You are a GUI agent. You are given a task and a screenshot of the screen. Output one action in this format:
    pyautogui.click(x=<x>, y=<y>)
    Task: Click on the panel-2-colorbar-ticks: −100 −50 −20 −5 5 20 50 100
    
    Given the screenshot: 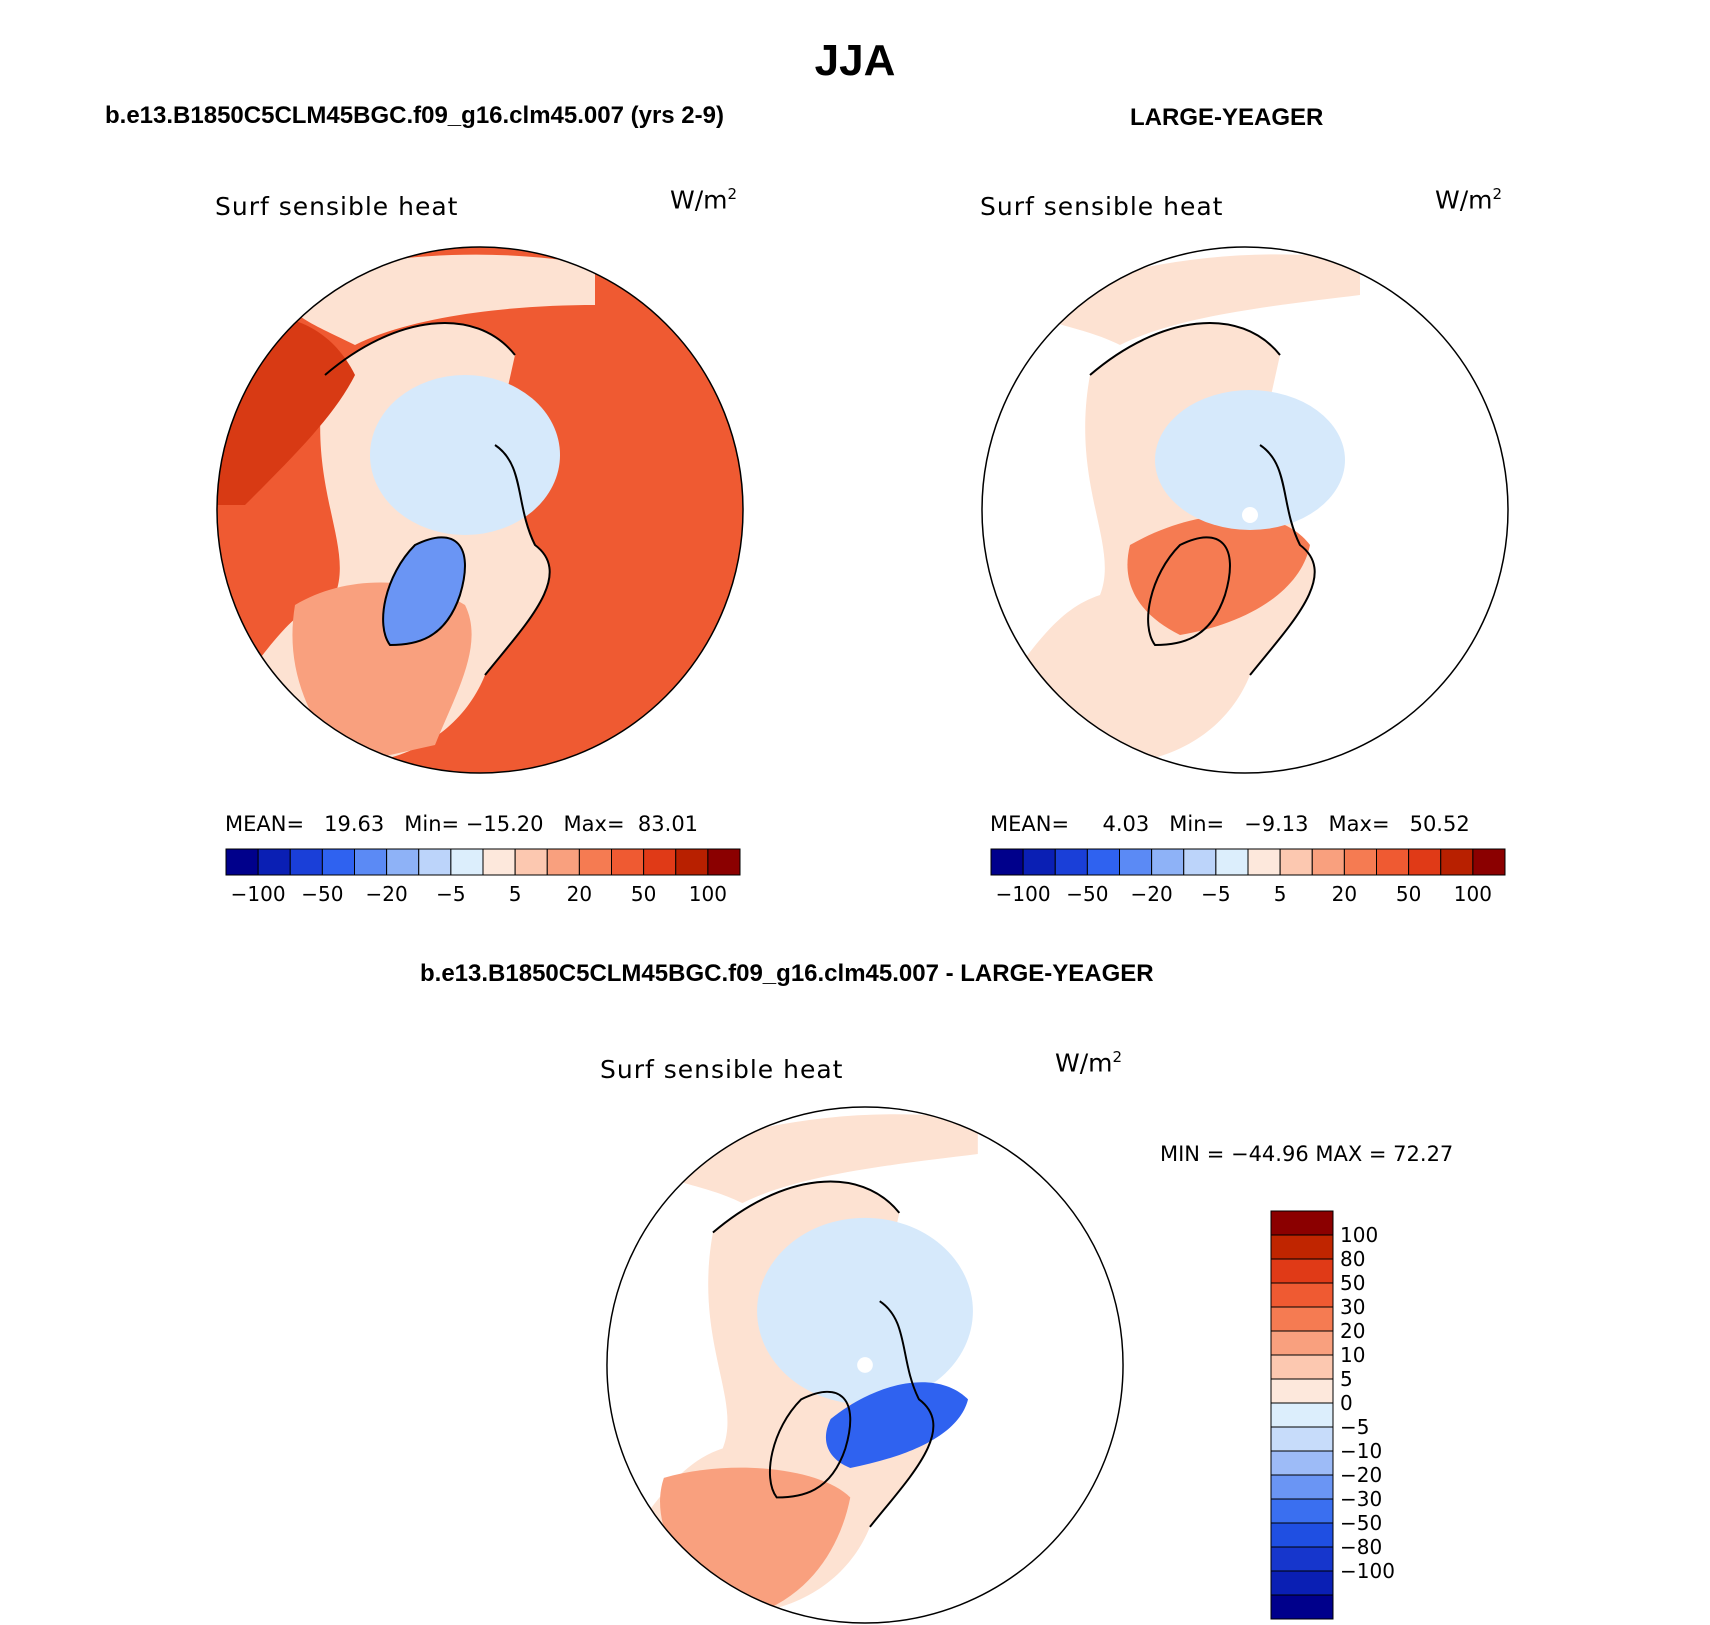 What is the action you would take?
    pyautogui.click(x=1248, y=897)
    